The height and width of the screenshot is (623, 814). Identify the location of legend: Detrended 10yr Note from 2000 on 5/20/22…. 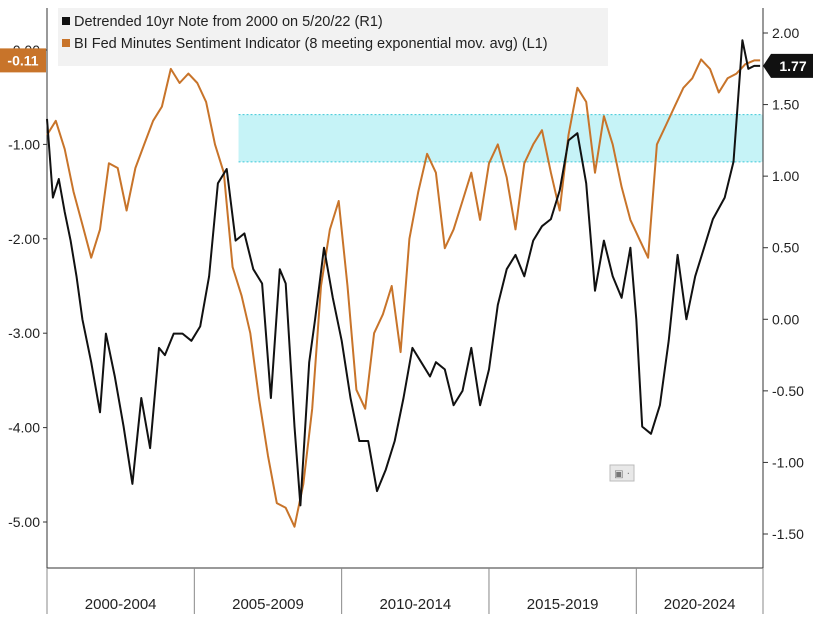
(333, 37).